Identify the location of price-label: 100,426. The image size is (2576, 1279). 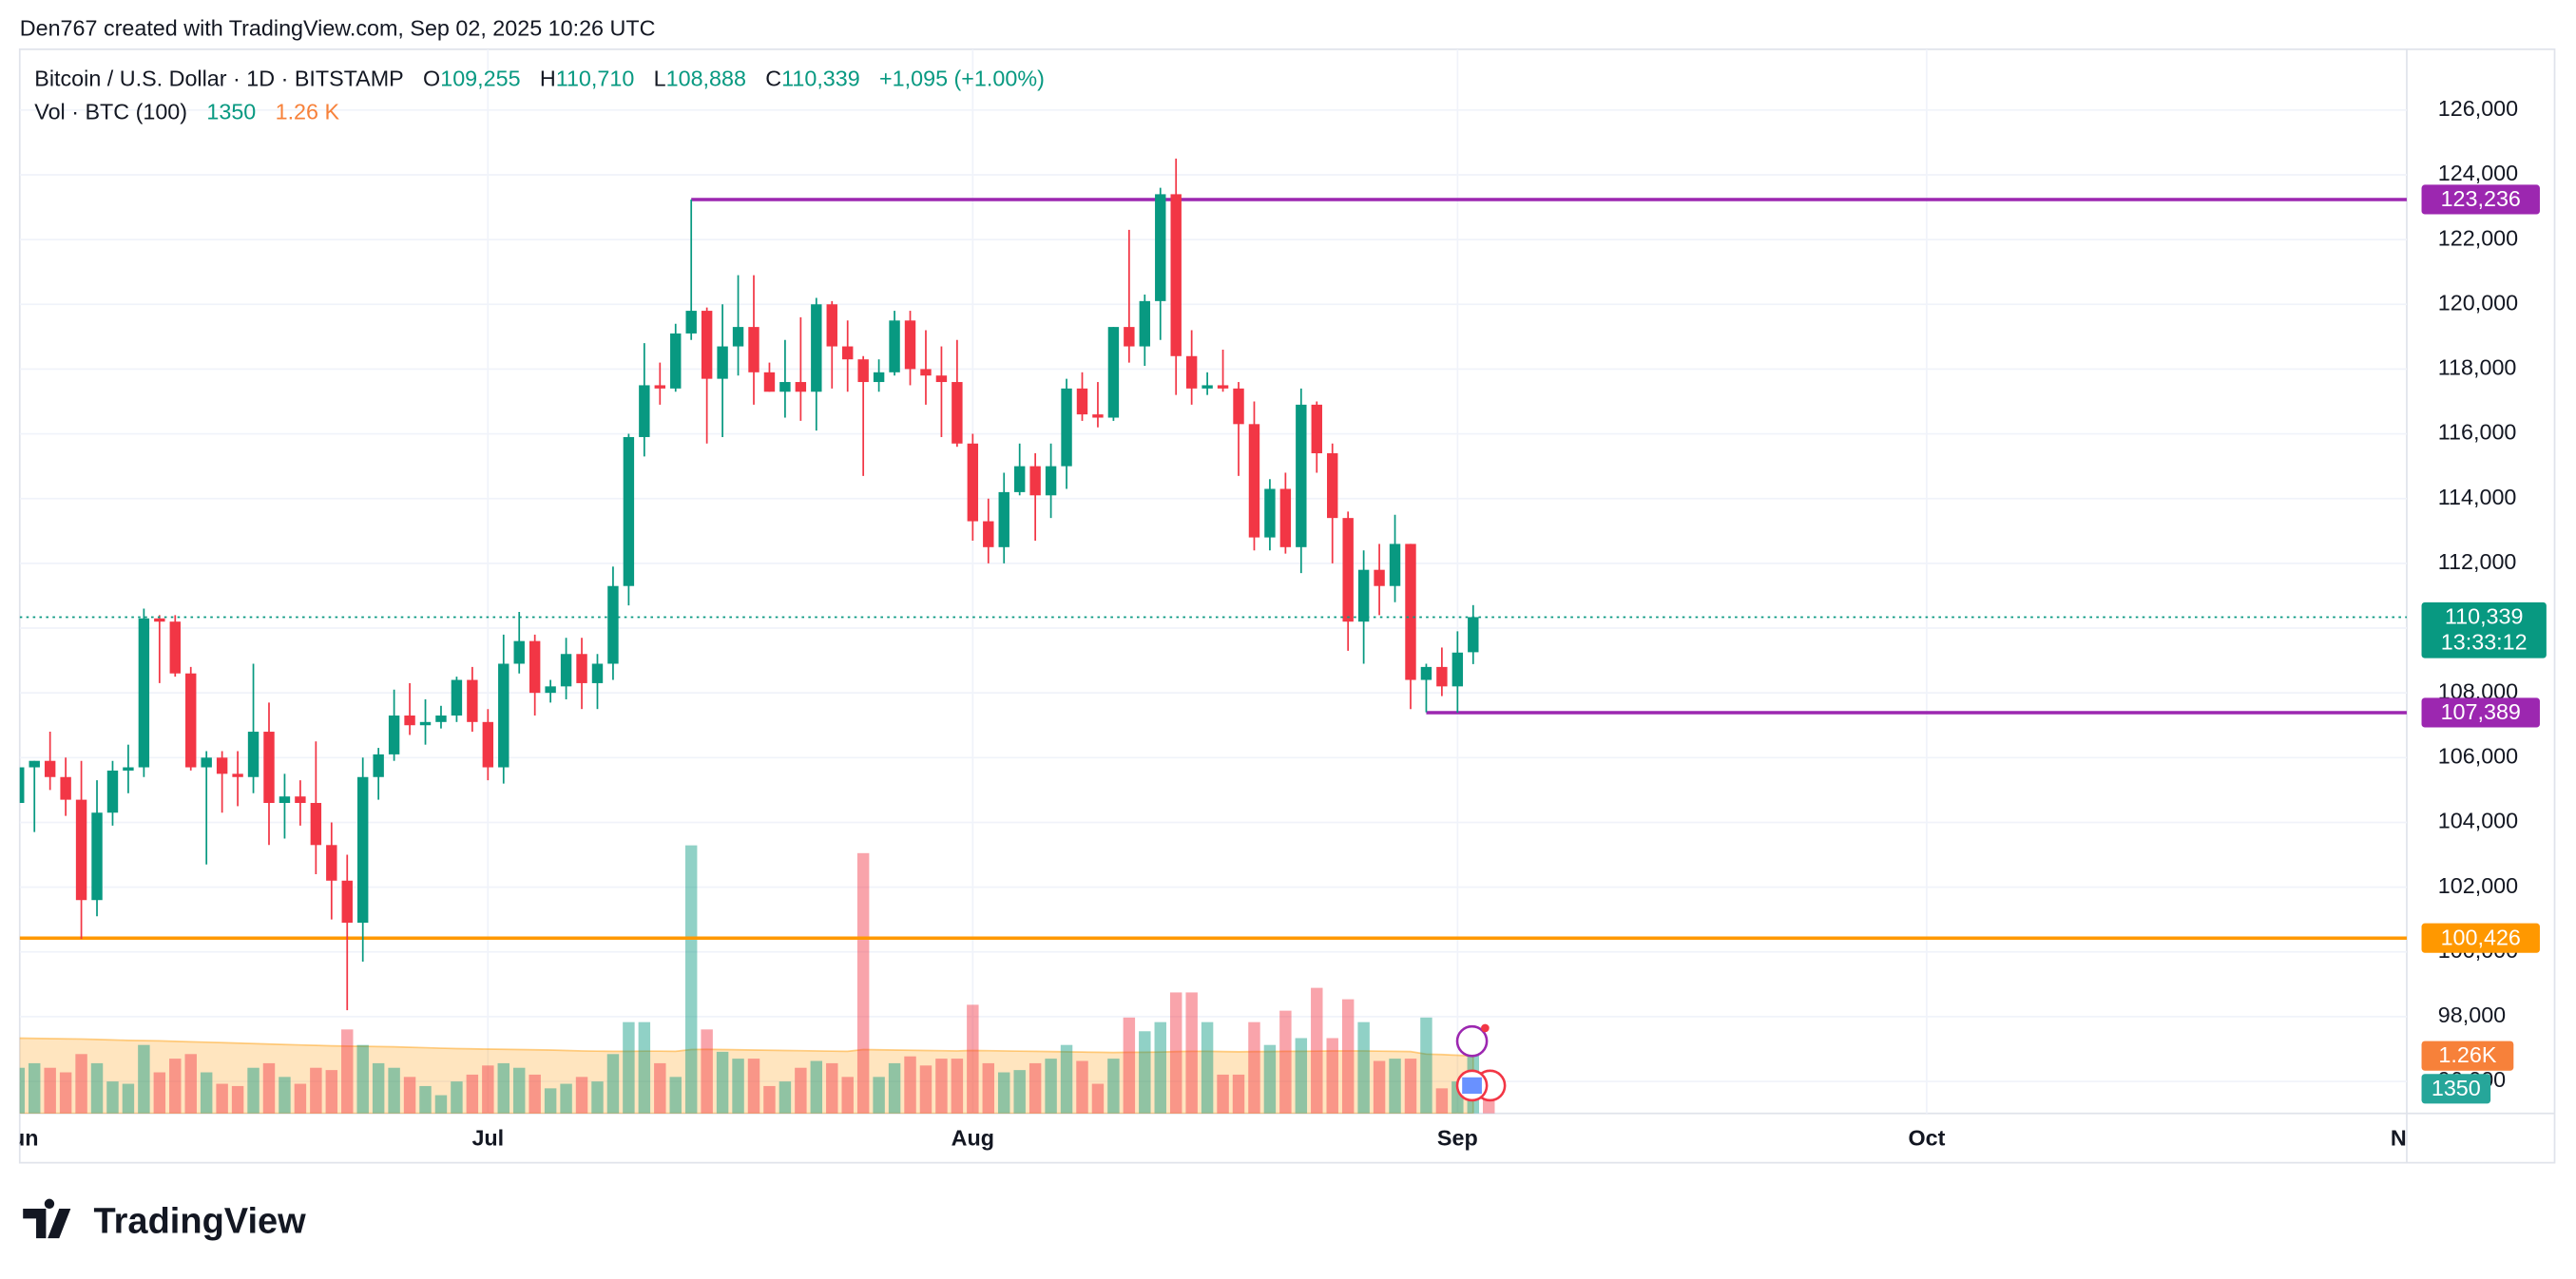
(2481, 937).